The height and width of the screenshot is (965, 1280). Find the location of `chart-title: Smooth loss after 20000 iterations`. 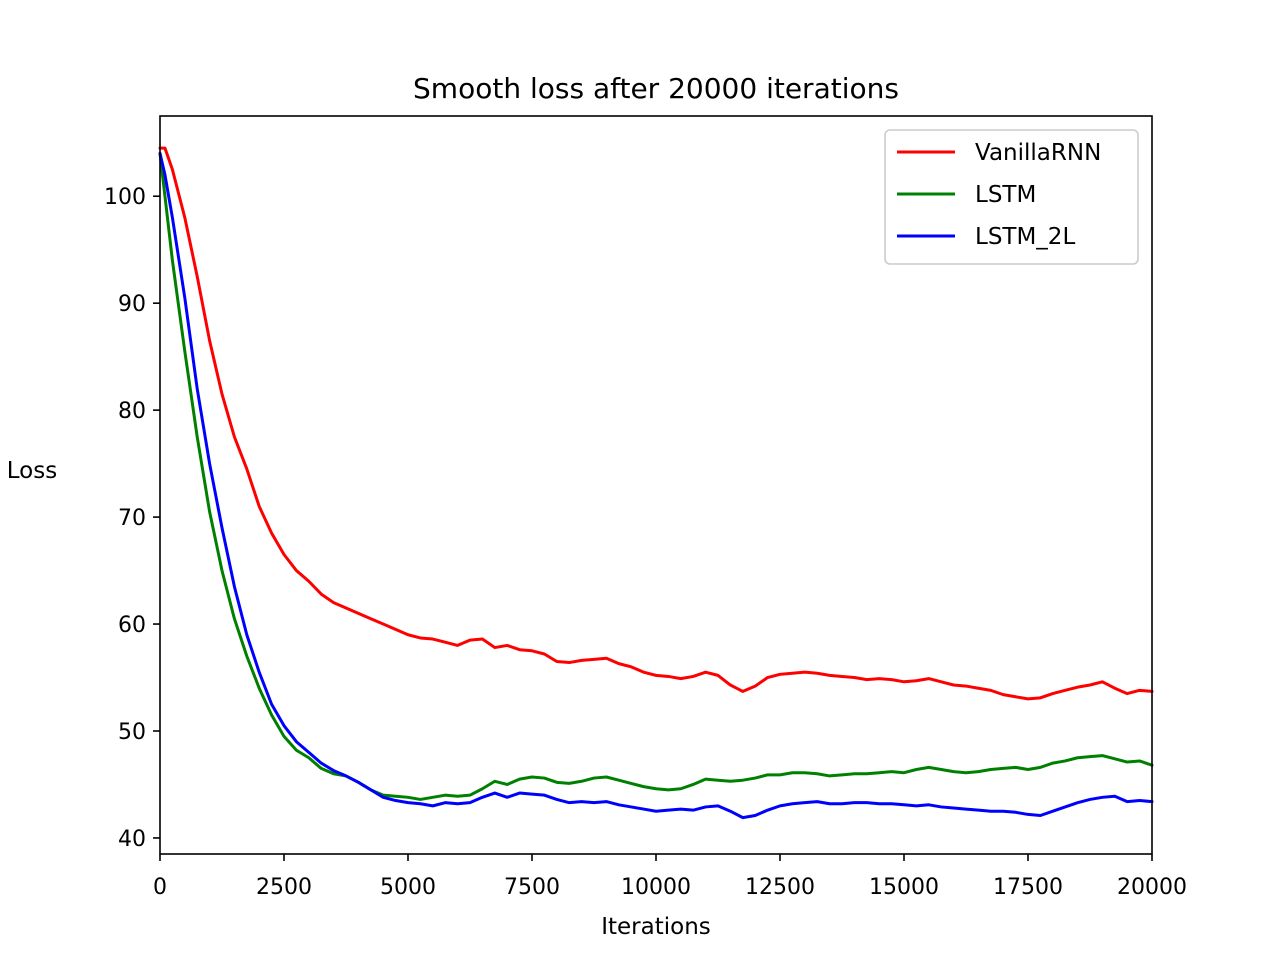

chart-title: Smooth loss after 20000 iterations is located at coordinates (656, 88).